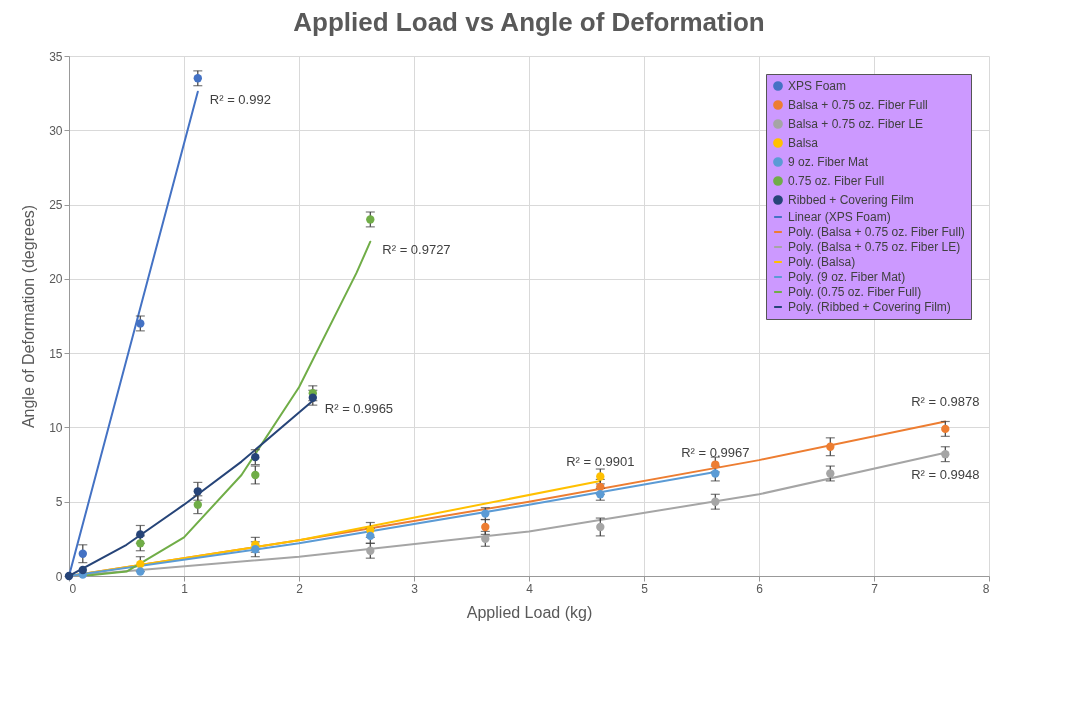  I want to click on legend-label: Poly. (Balsa + 0.75 oz. Fiber LE), so click(874, 247).